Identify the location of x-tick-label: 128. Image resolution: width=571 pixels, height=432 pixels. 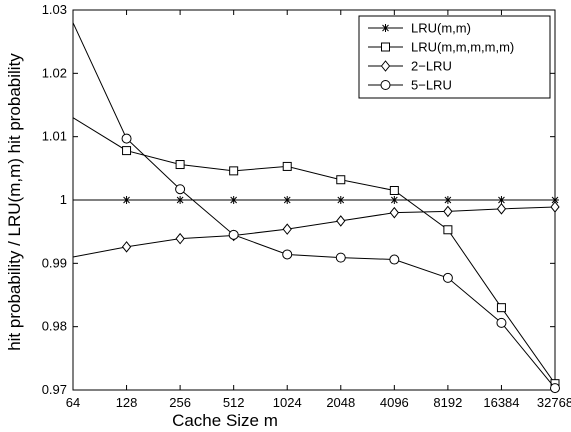
(127, 402).